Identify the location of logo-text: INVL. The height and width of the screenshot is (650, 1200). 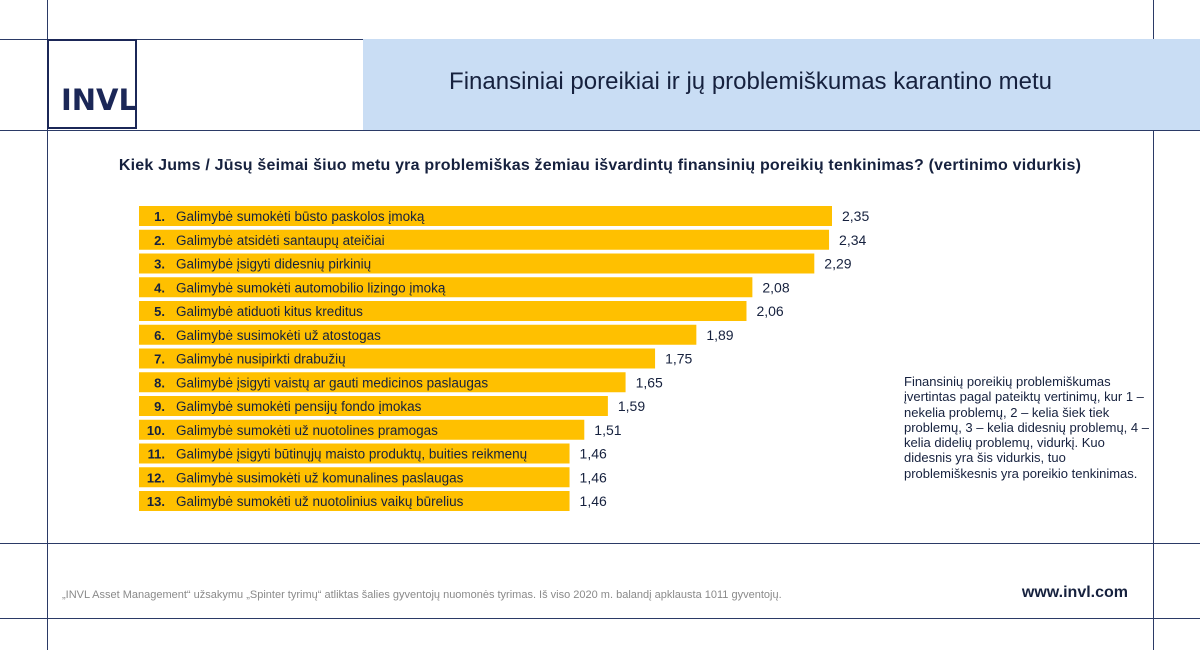
(99, 100).